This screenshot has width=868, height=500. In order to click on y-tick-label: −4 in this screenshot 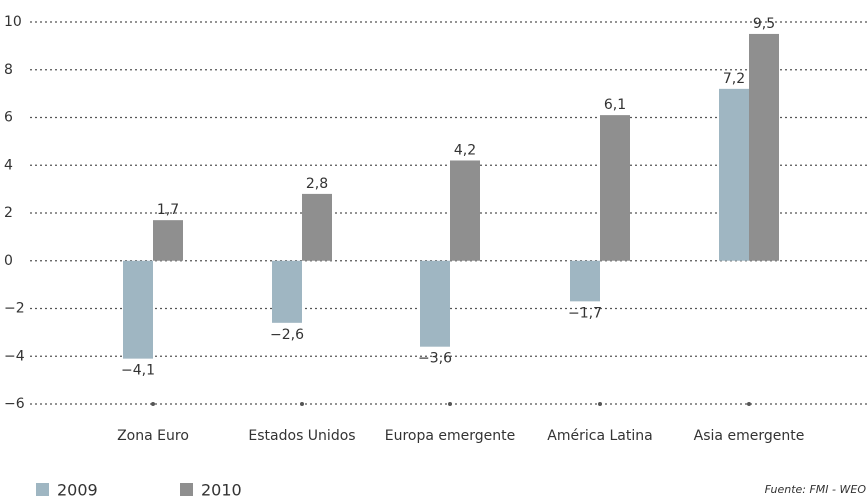, I will do `click(14, 356)`.